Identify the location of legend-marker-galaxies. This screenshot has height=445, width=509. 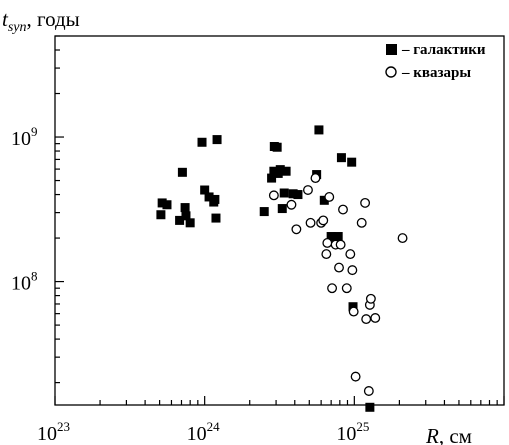
(391, 49).